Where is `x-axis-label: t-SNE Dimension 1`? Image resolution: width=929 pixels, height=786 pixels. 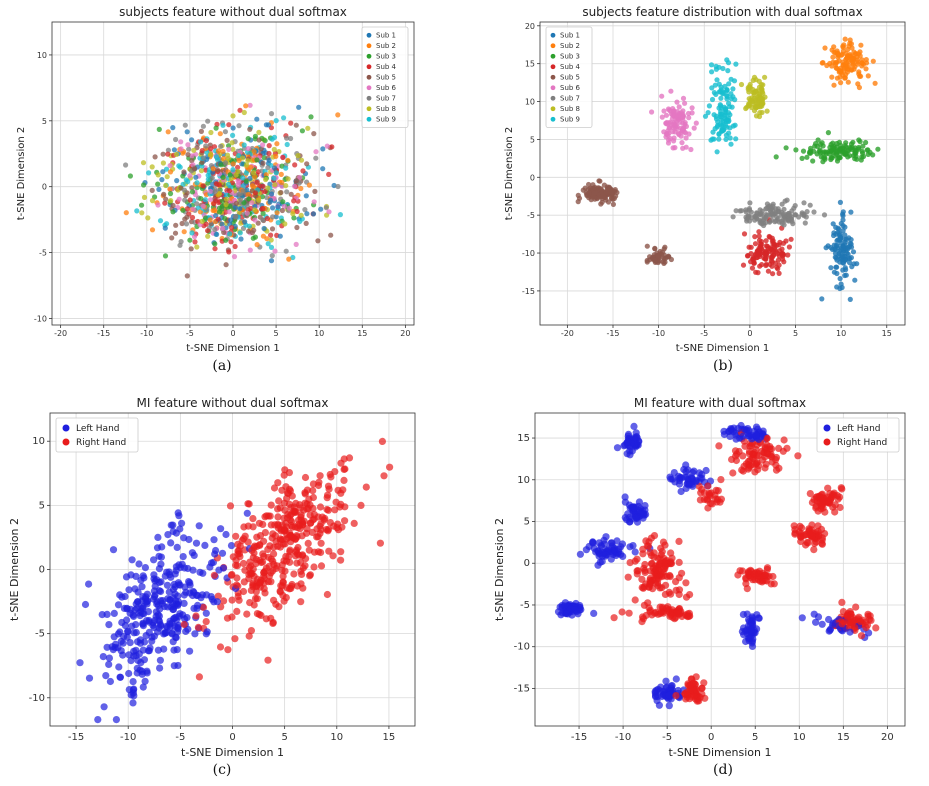 x-axis-label: t-SNE Dimension 1 is located at coordinates (232, 752).